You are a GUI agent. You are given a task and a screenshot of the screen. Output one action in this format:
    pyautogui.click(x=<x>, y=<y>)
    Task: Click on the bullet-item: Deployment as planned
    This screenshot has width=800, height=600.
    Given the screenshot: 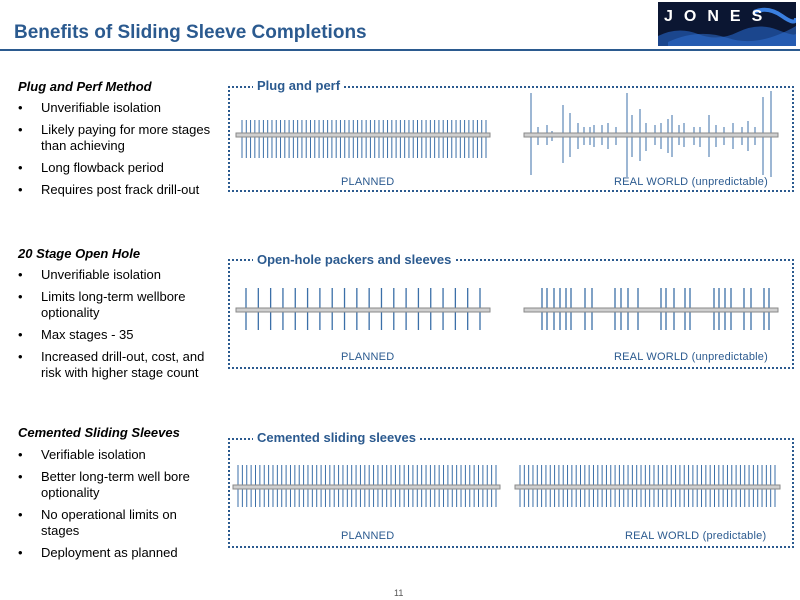 What is the action you would take?
    pyautogui.click(x=118, y=553)
    